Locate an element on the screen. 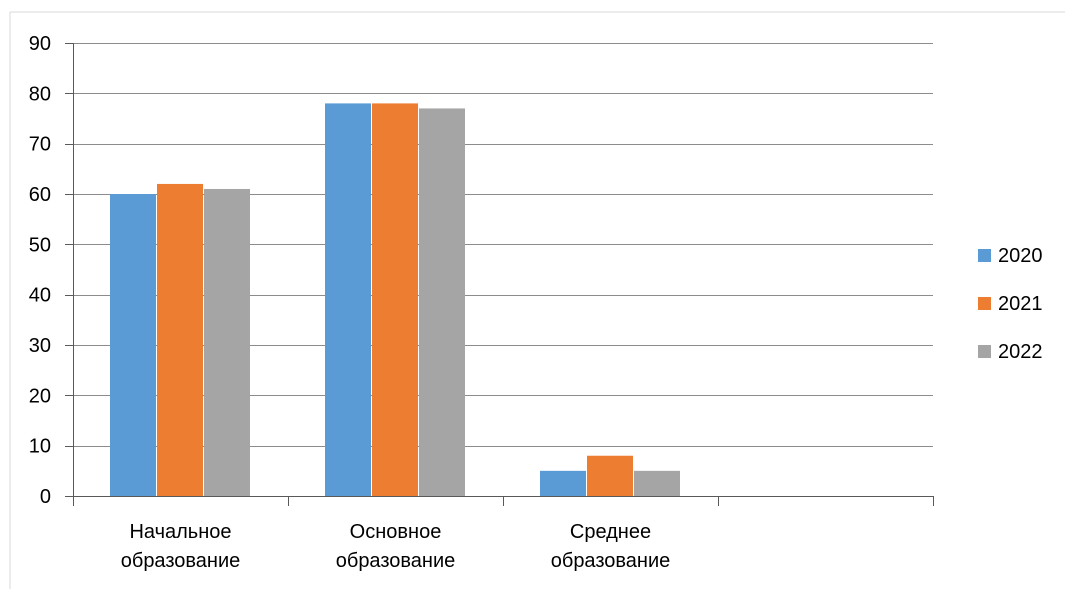 The image size is (1065, 589). y-tick-label: 10 is located at coordinates (40, 447).